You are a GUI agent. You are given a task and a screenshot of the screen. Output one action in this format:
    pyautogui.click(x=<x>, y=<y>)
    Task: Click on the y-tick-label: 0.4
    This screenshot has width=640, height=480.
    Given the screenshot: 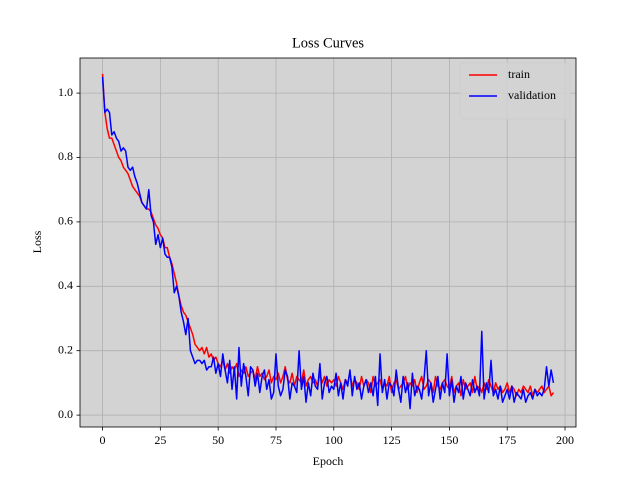 What is the action you would take?
    pyautogui.click(x=65, y=285)
    